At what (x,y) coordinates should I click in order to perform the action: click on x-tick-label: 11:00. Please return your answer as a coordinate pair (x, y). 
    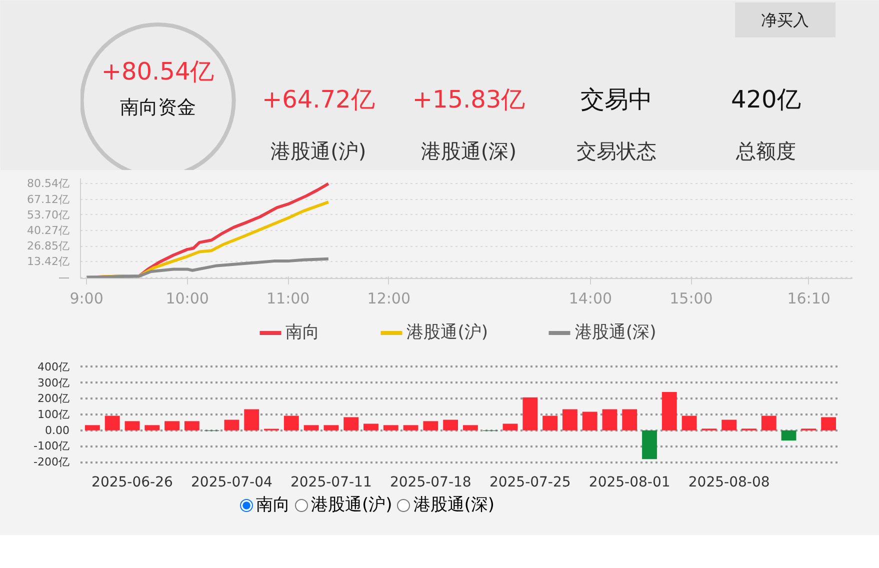
    Looking at the image, I should click on (288, 299).